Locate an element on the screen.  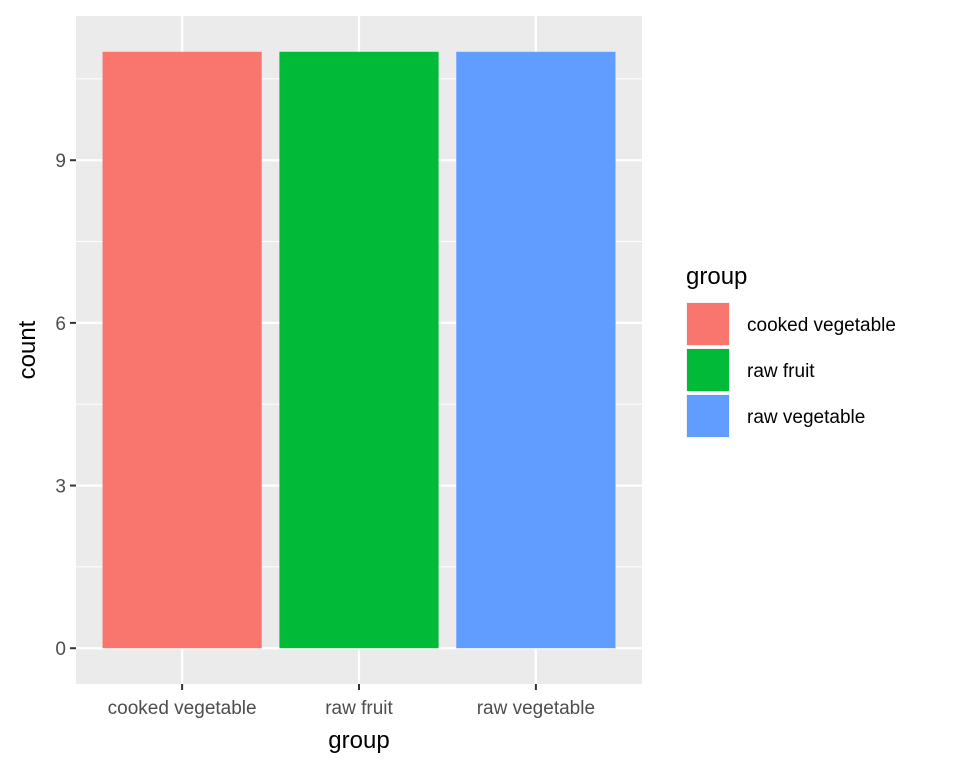
y-axis: 0 3 6 9 is located at coordinates (65, 405).